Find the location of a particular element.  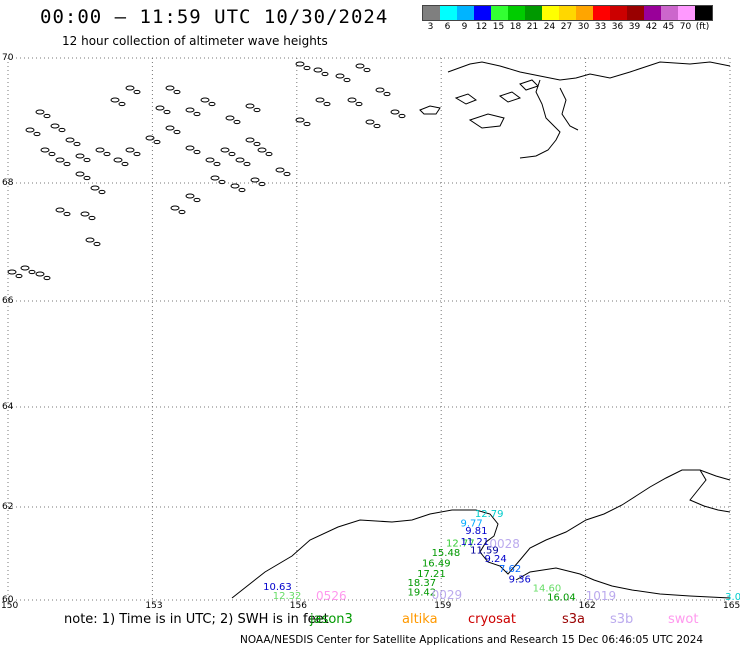

lat-tick-label: 66 is located at coordinates (8, 301).